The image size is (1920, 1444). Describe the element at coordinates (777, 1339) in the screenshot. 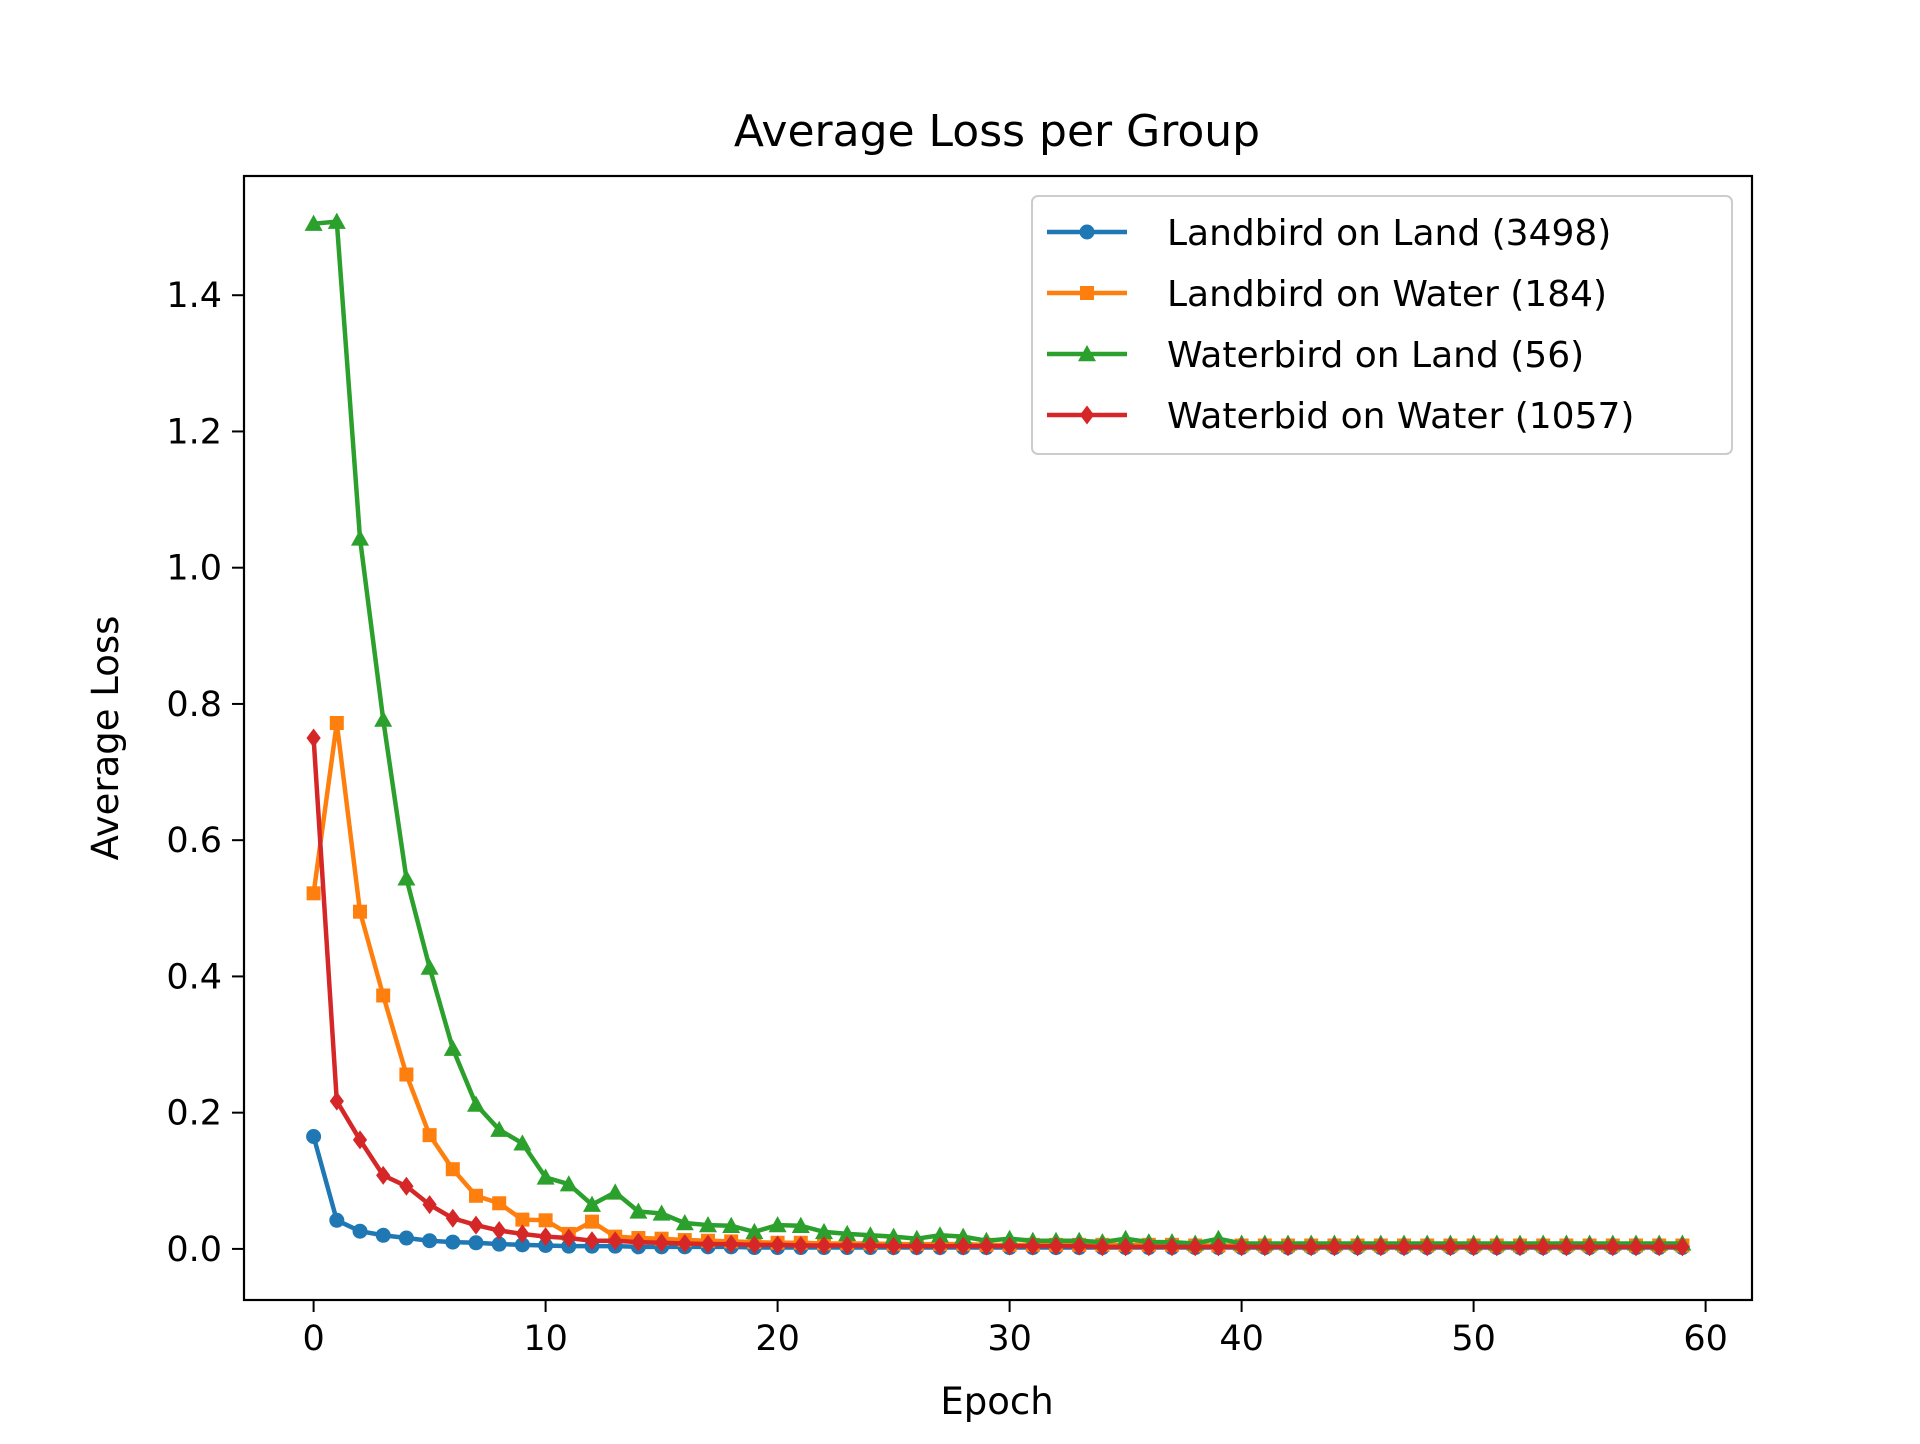

I see `x-tick-label: 20` at that location.